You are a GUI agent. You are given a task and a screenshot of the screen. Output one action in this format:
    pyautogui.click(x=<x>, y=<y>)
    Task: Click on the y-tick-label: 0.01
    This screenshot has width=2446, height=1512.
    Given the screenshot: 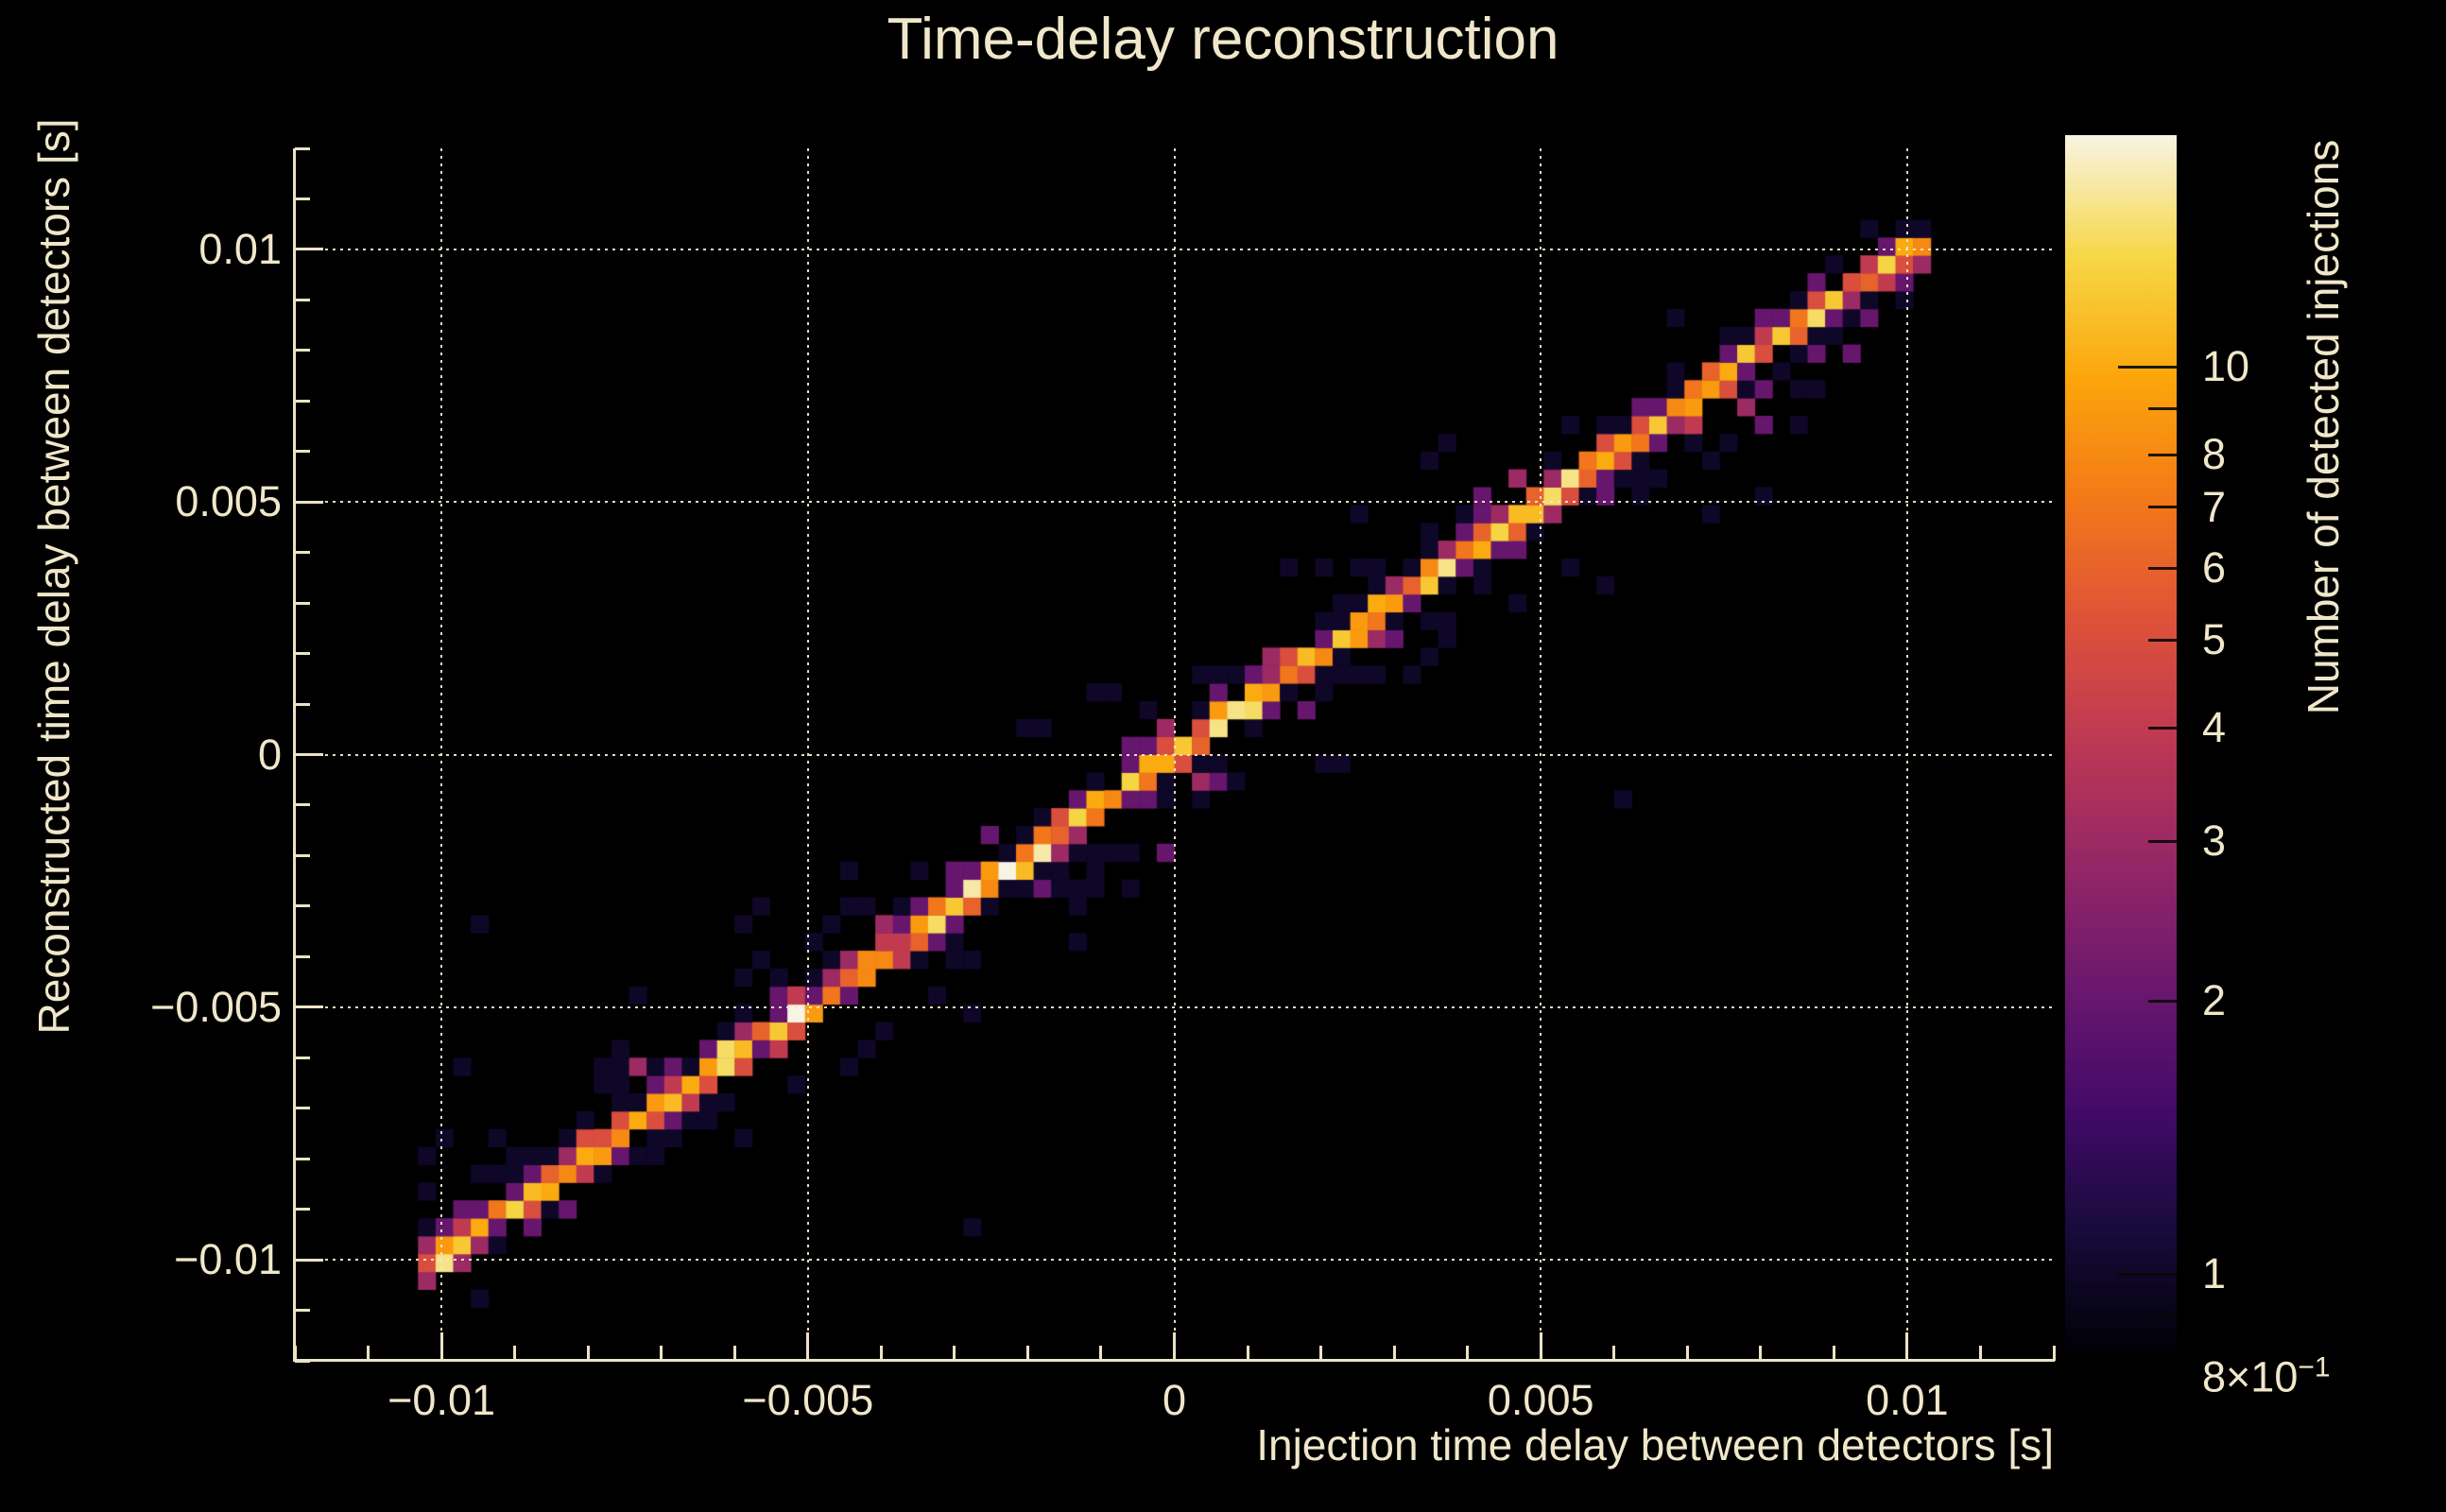 What is the action you would take?
    pyautogui.click(x=240, y=248)
    